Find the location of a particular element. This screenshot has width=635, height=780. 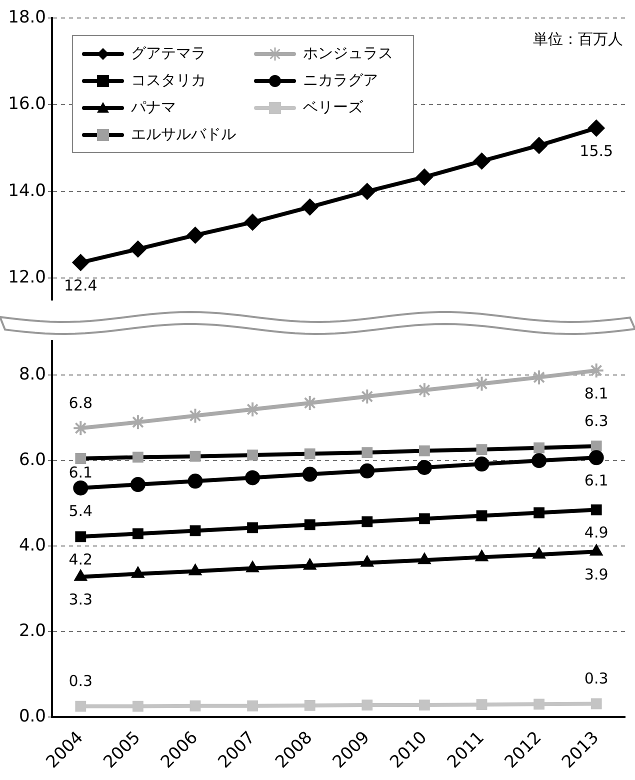

legend-label: ニカラグア is located at coordinates (340, 80).